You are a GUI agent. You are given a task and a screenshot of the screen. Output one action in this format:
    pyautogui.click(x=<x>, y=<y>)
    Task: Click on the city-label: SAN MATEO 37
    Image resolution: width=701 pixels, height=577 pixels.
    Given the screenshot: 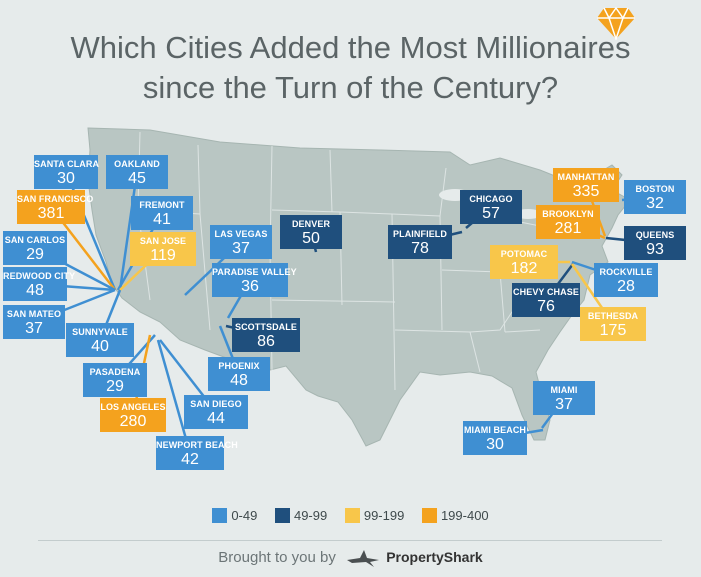 What is the action you would take?
    pyautogui.click(x=34, y=322)
    